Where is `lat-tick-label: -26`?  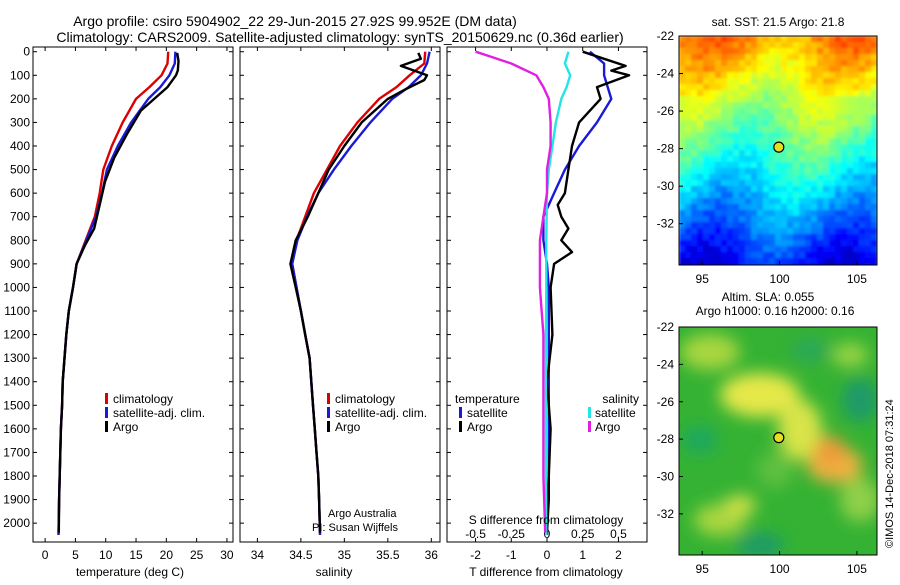 lat-tick-label: -26 is located at coordinates (666, 111).